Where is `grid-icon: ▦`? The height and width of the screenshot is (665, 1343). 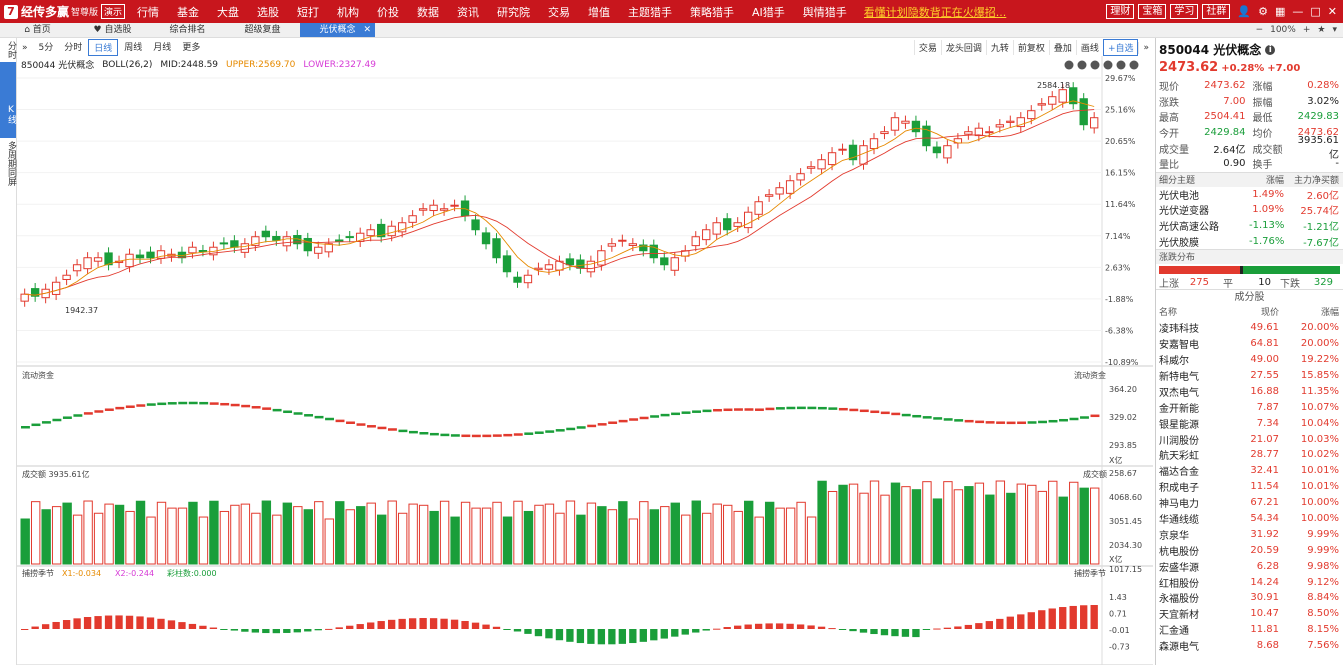
grid-icon: ▦ is located at coordinates (1280, 11).